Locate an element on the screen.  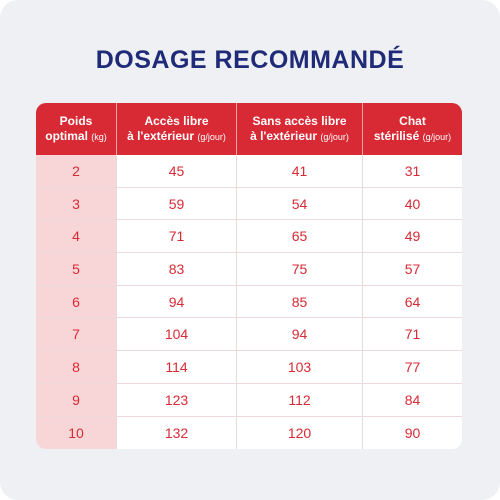
table-row: 8 114 103 77 is located at coordinates (249, 367).